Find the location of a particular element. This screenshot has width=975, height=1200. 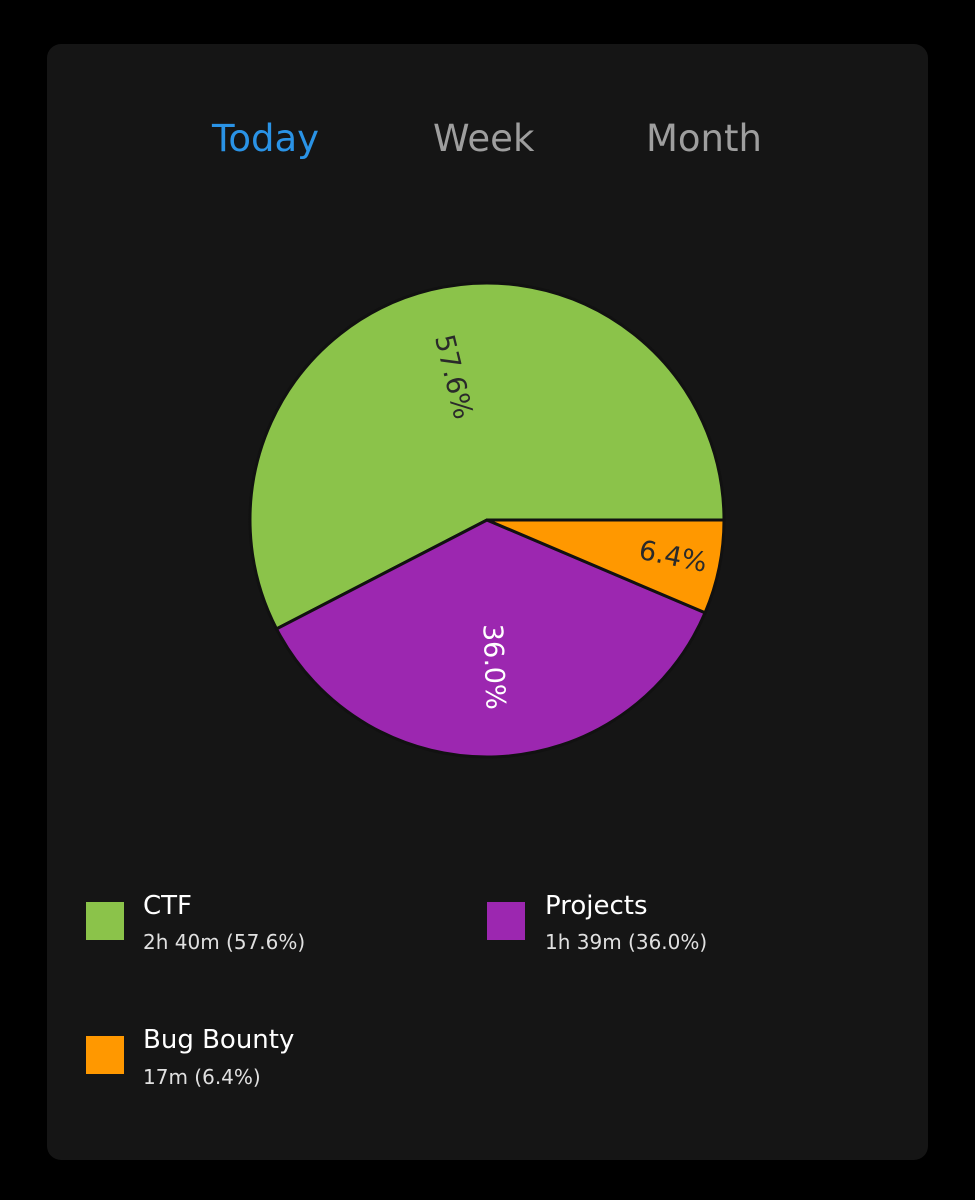

tab-month: Month is located at coordinates (704, 138).